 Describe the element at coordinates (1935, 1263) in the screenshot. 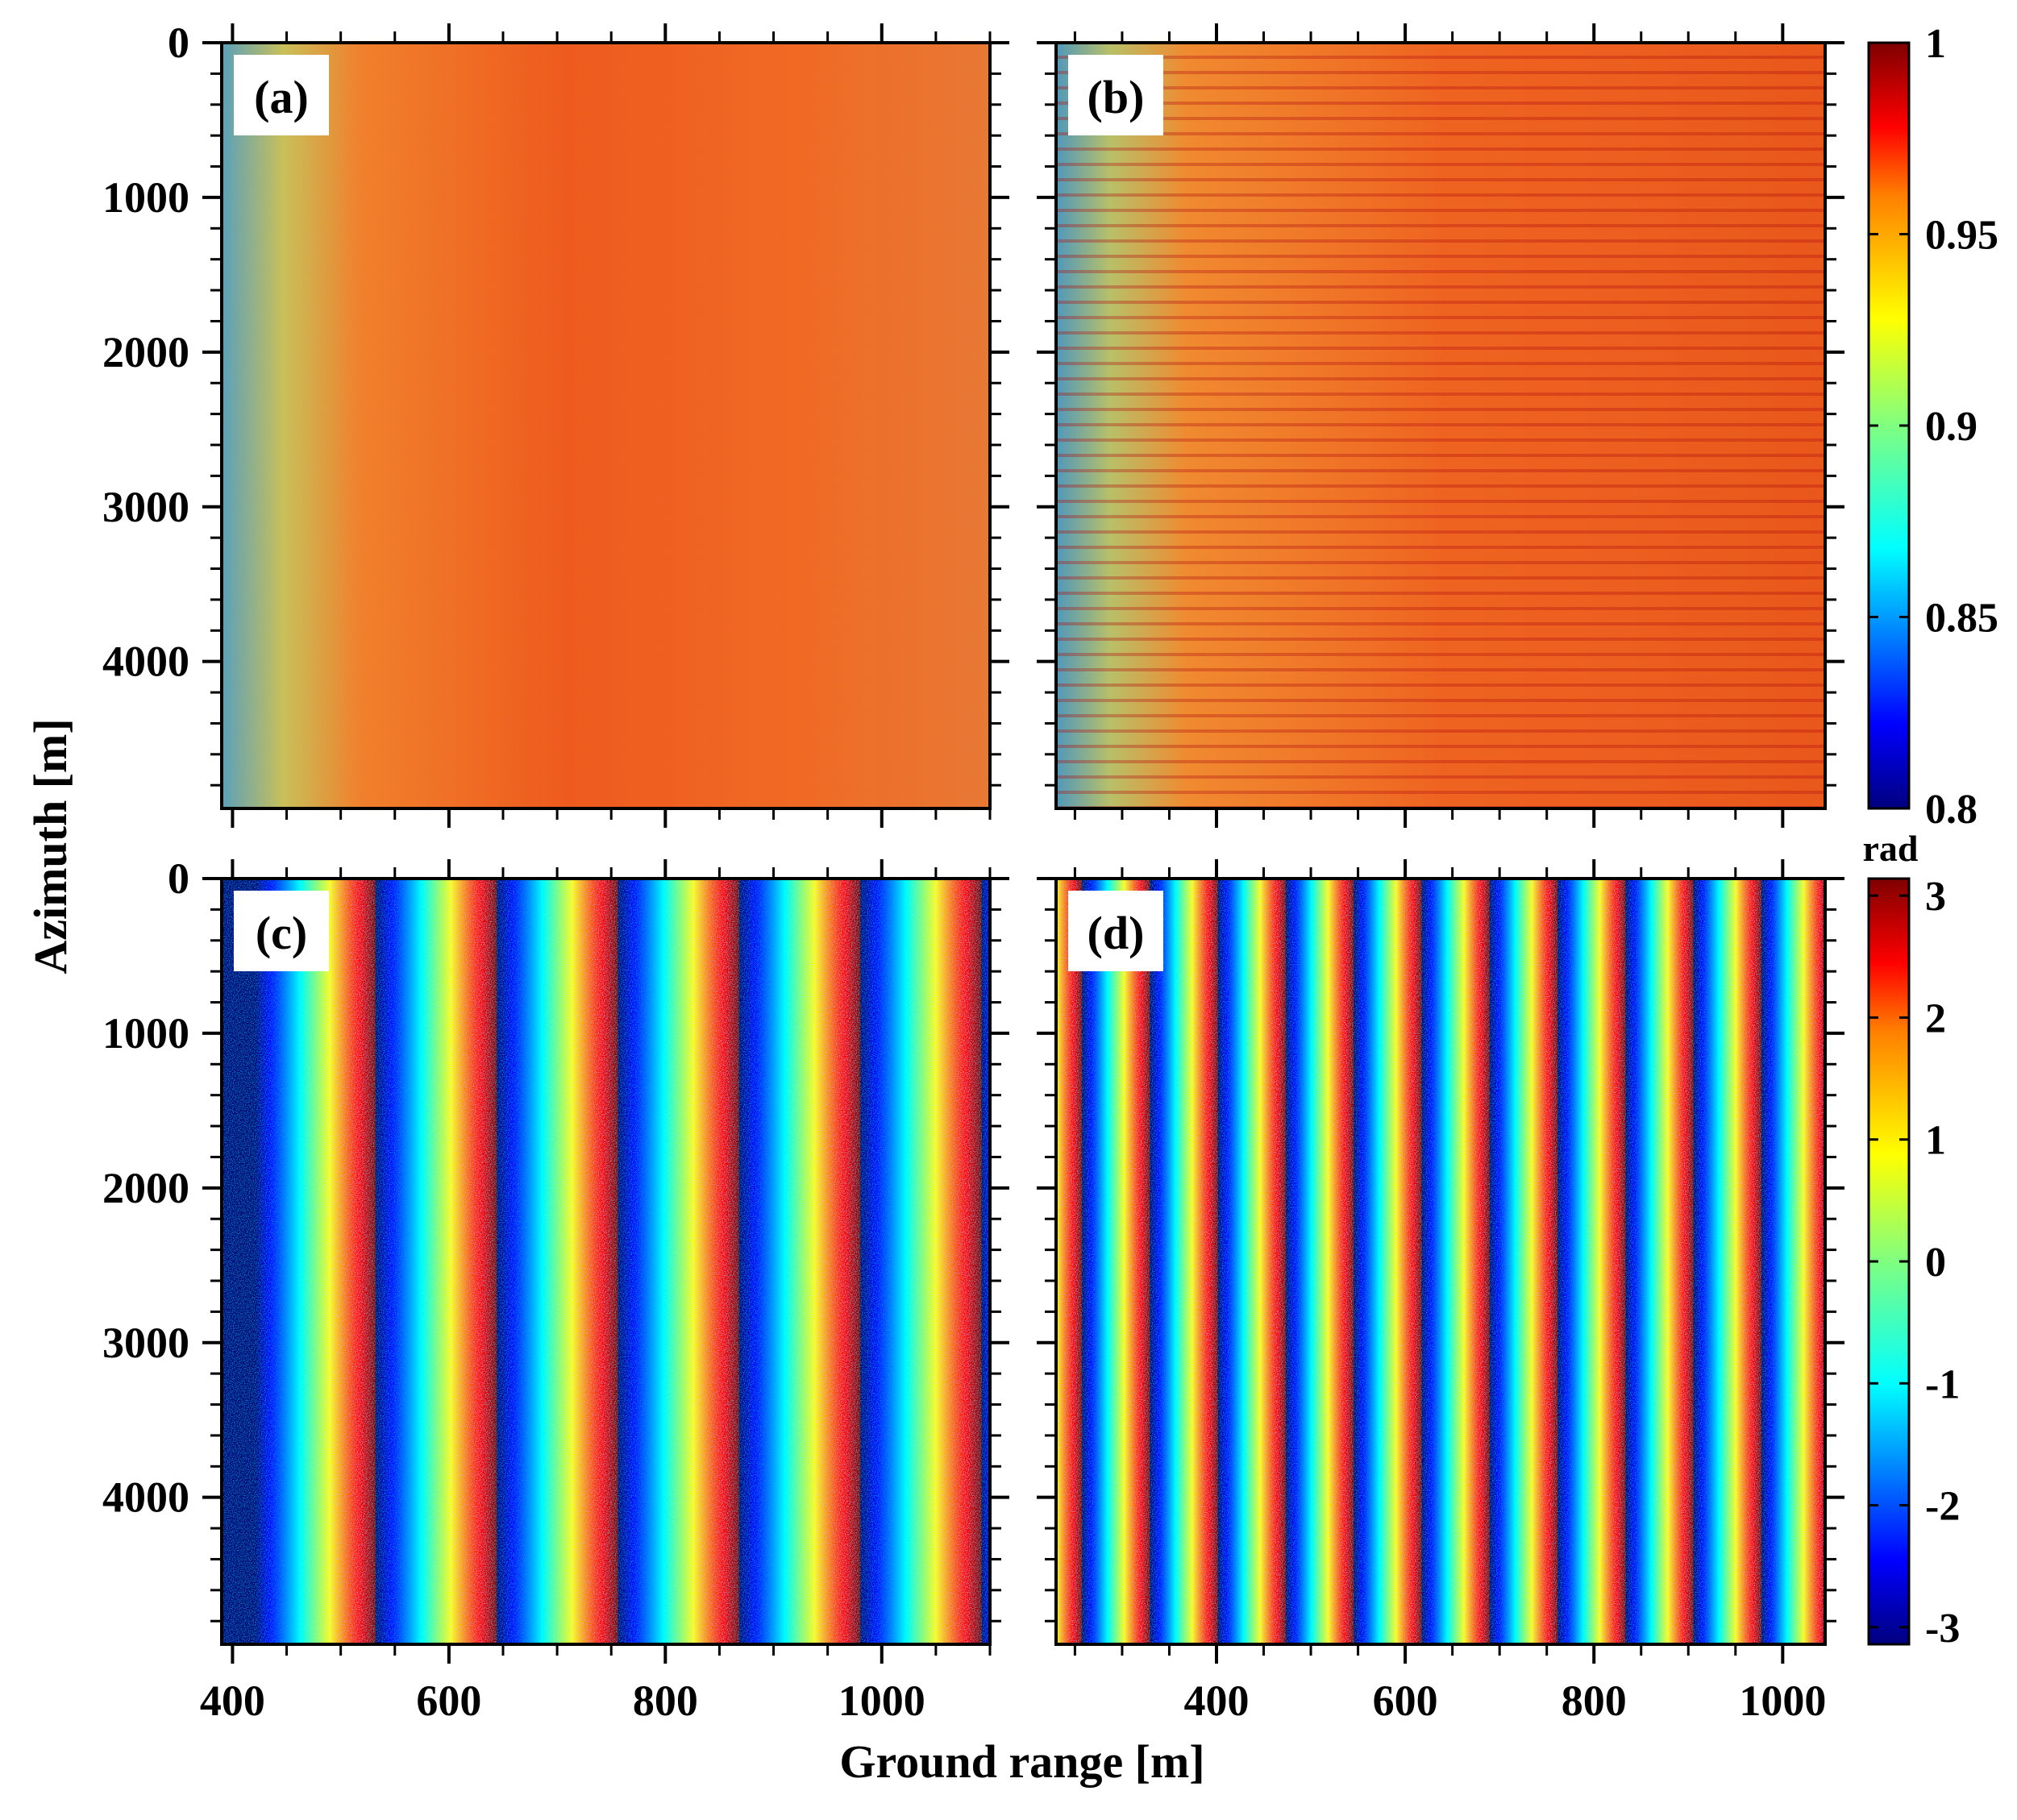

I see `colorbar-tick-label: 0` at that location.